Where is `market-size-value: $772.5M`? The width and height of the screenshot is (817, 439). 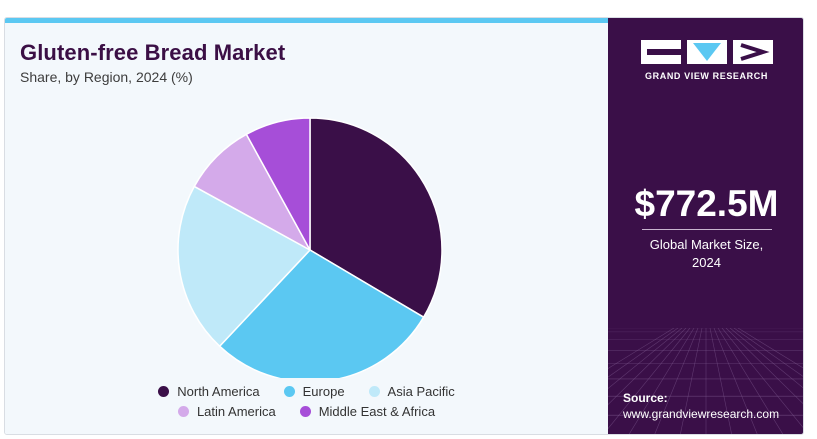
market-size-value: $772.5M is located at coordinates (706, 203).